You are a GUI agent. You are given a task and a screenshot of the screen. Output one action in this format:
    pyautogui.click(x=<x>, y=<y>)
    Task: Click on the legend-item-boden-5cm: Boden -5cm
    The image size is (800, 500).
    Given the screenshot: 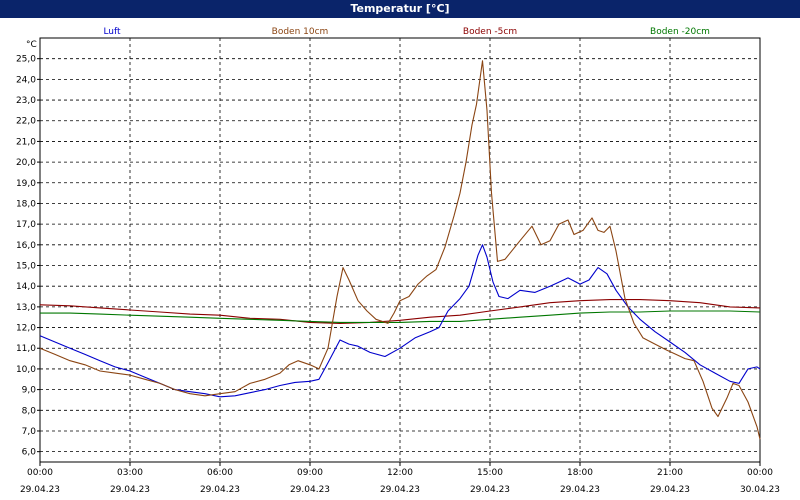 What is the action you would take?
    pyautogui.click(x=490, y=32)
    